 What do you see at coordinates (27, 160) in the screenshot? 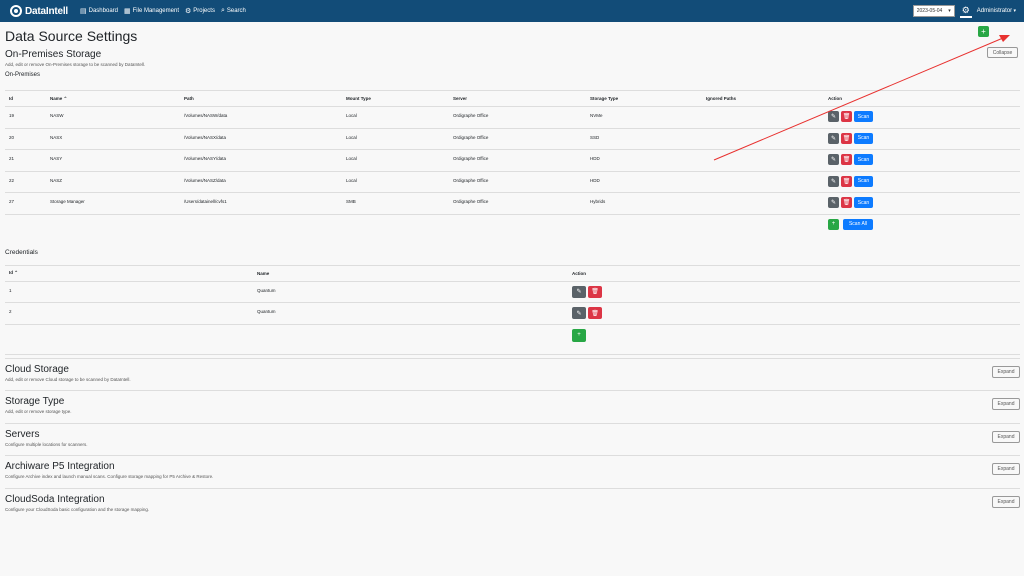
I see `cell-id: 21` at bounding box center [27, 160].